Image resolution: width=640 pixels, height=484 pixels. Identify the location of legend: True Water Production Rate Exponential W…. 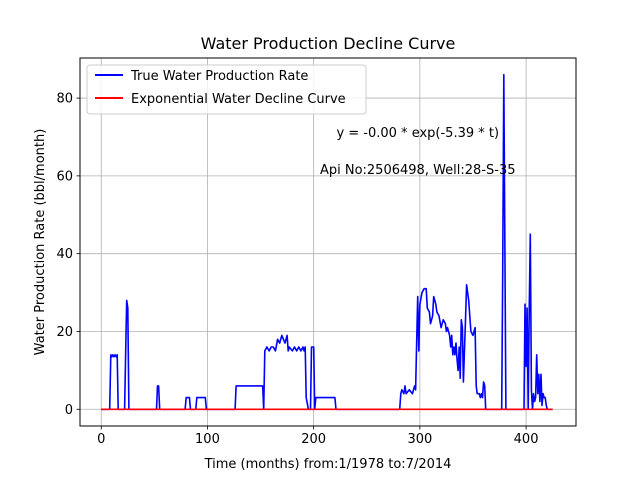
(226, 89).